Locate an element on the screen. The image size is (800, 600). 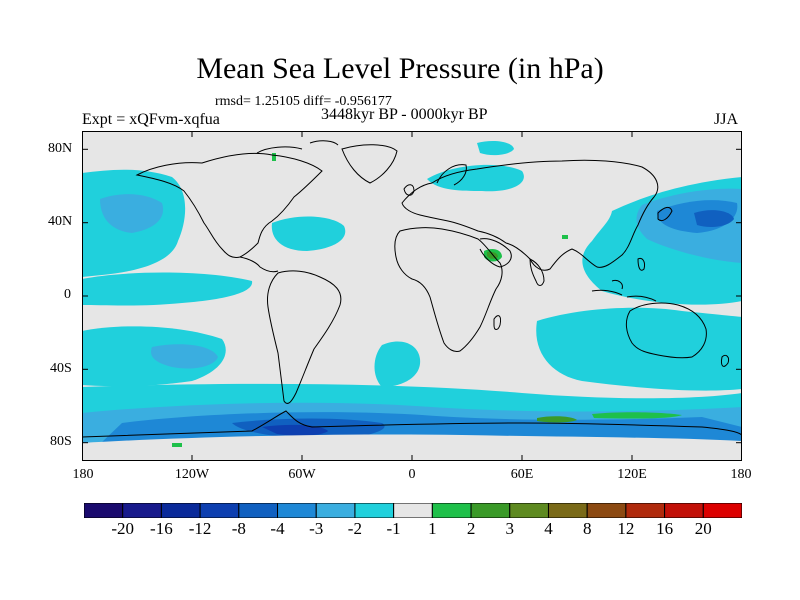
field-south-atlantic is located at coordinates (397, 364).